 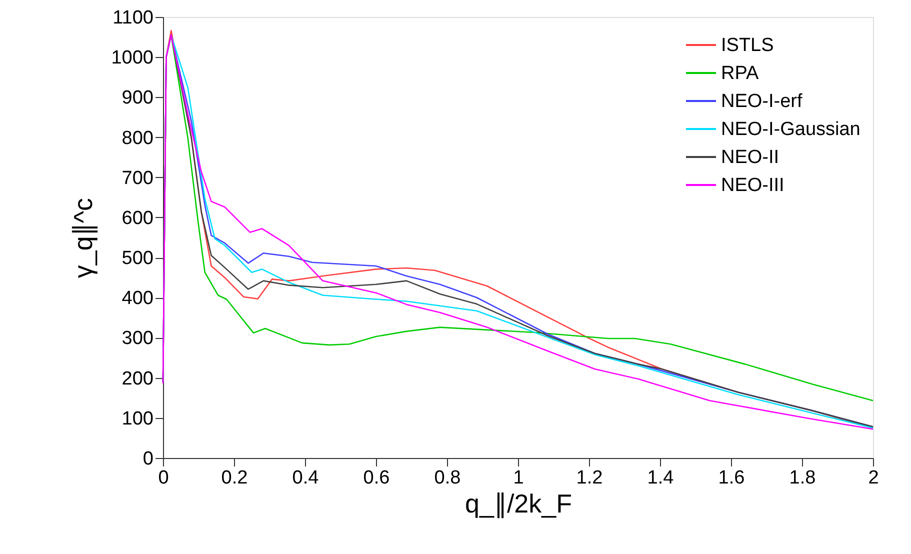 I want to click on y-tick-label: 0, so click(x=148, y=459).